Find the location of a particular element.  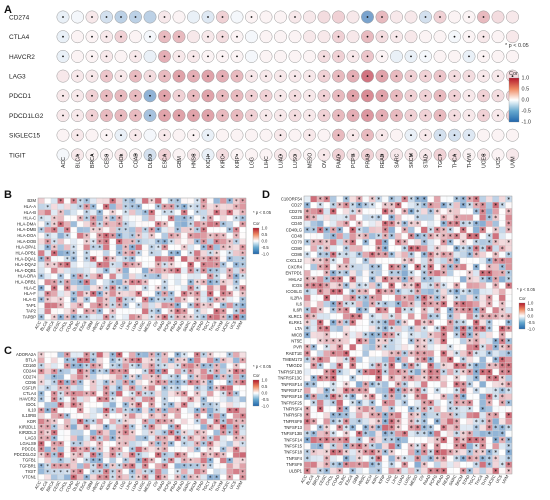

col-label: READ is located at coordinates (383, 160).